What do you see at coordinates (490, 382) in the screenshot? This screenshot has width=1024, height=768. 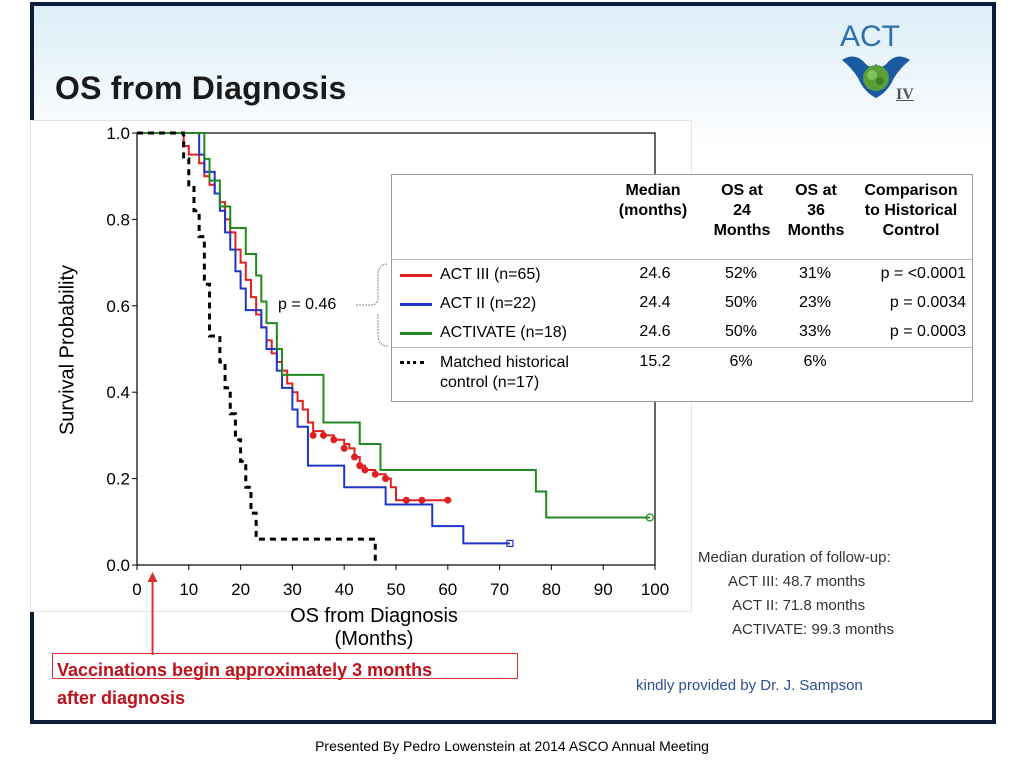 I see `row-label-line2: control (n=17)` at bounding box center [490, 382].